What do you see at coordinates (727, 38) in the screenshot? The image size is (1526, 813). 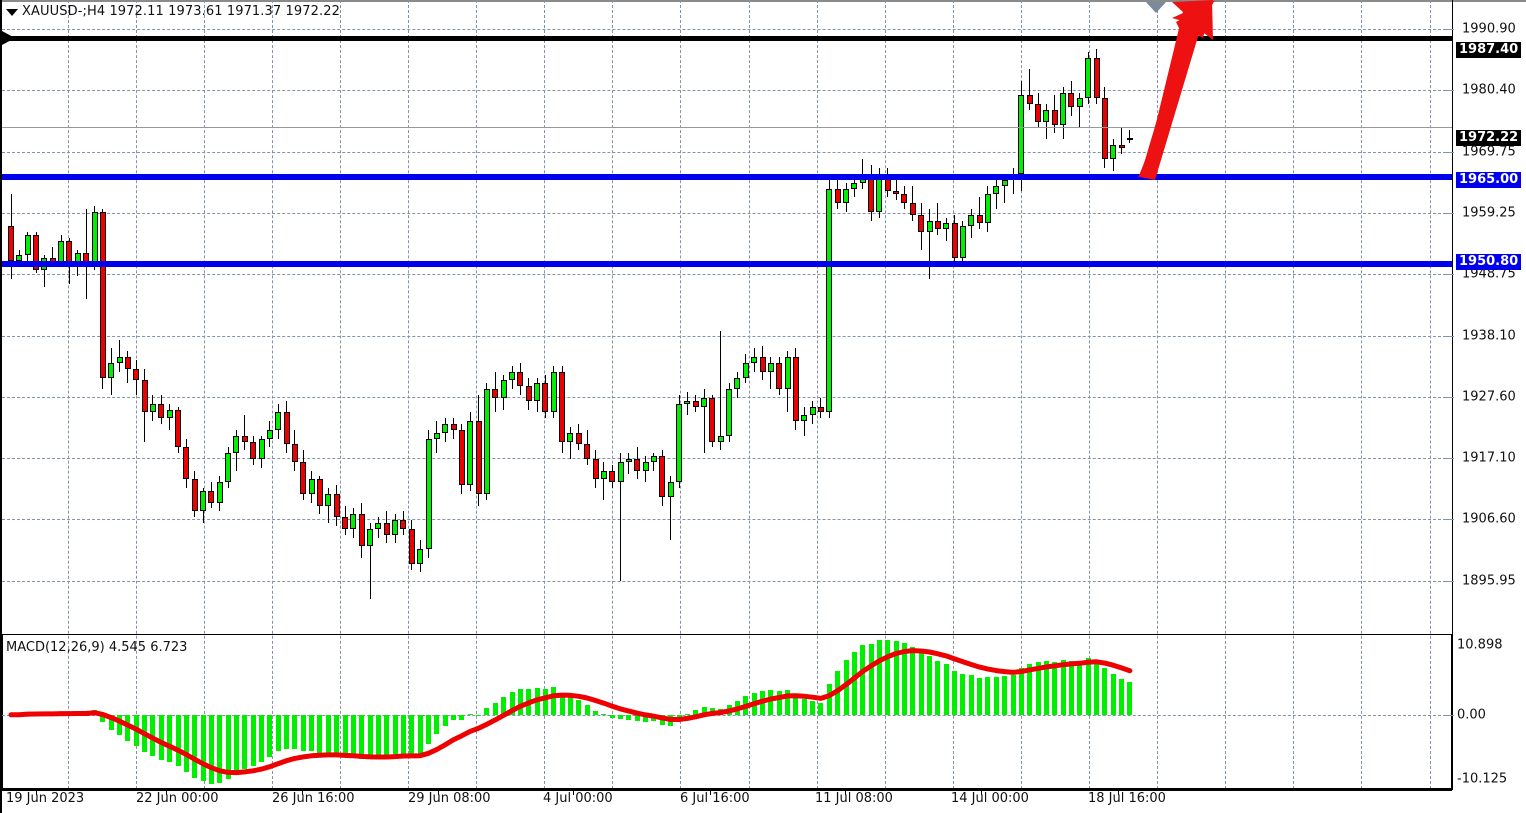 I see `resistance-line-1987` at bounding box center [727, 38].